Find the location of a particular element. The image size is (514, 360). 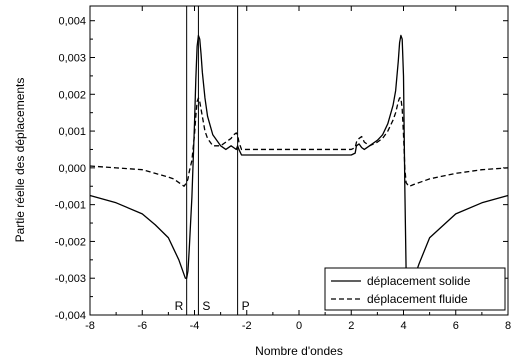

y-tick-label: -0,004 is located at coordinates (70, 316).